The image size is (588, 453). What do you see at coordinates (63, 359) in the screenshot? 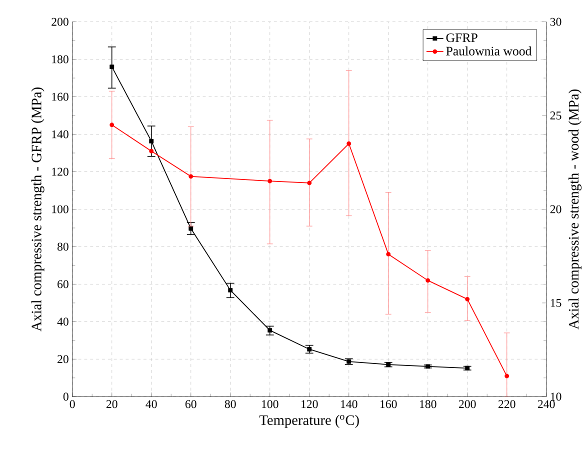
I see `y-tick-label: 20` at bounding box center [63, 359].